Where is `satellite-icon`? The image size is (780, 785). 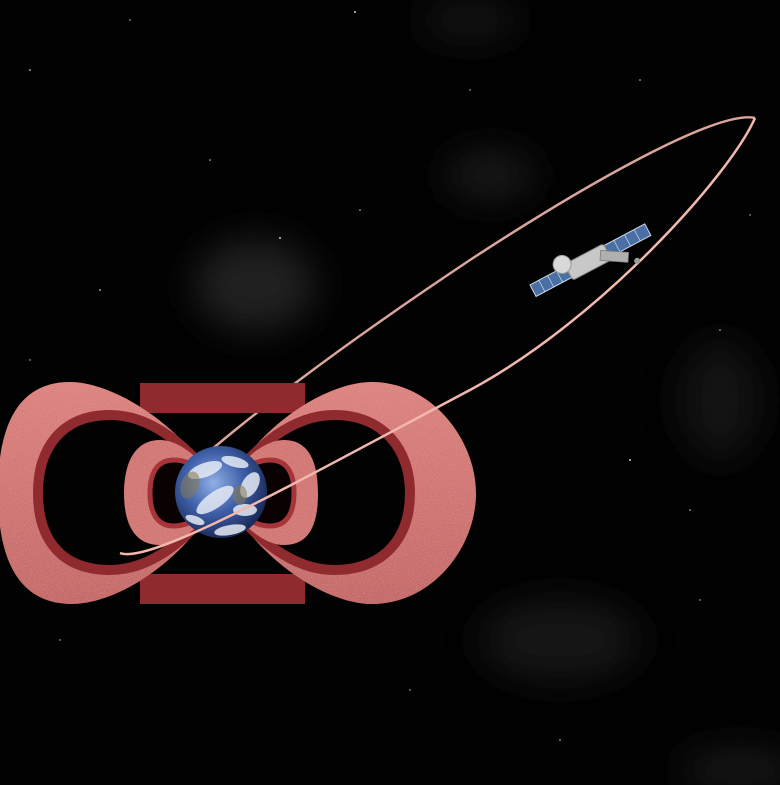 satellite-icon is located at coordinates (590, 260).